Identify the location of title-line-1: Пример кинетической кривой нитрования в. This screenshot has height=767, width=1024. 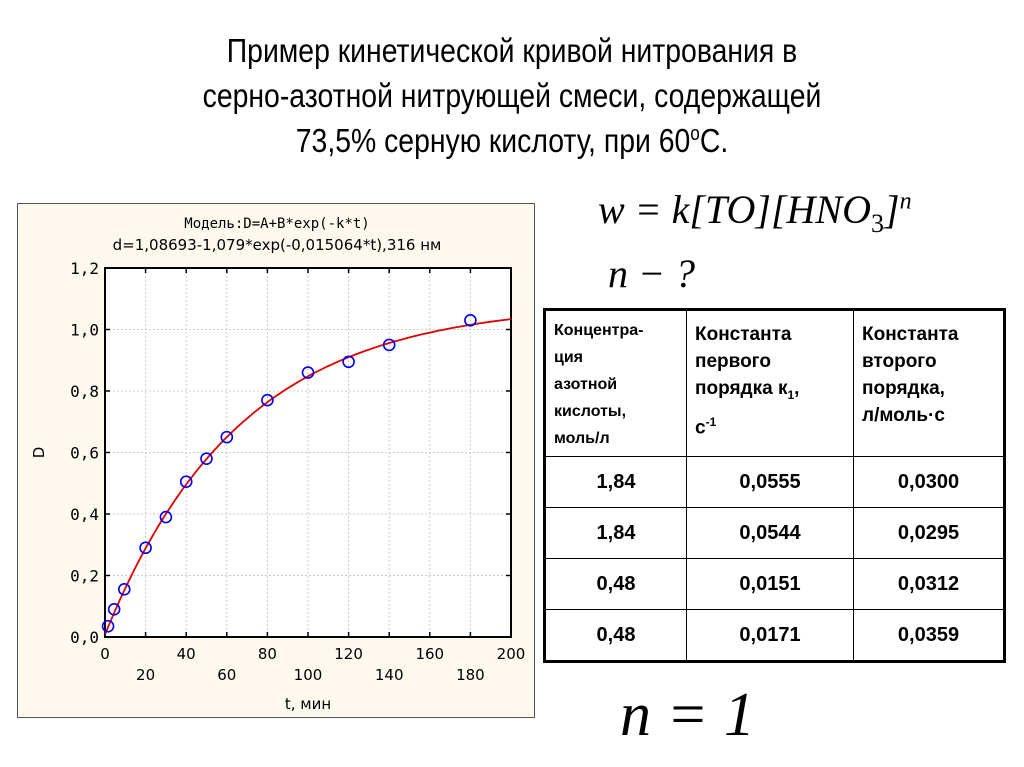
(512, 50).